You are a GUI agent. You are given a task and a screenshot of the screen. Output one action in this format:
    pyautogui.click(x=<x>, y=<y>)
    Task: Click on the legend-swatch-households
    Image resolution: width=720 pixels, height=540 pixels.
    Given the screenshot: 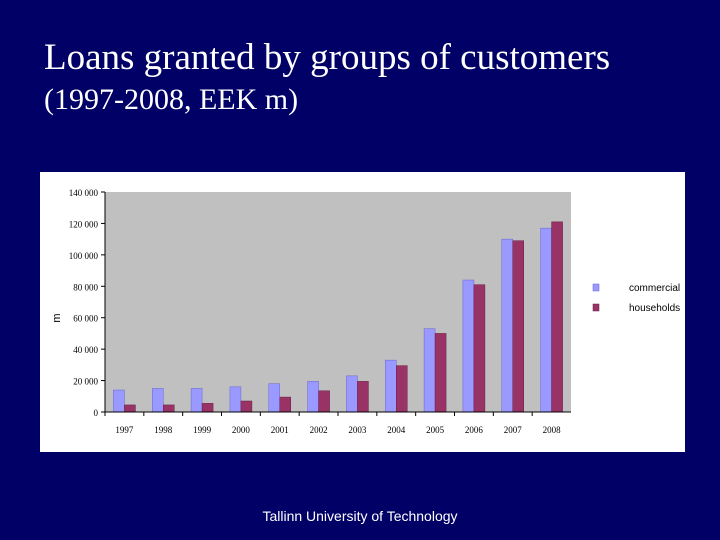 What is the action you would take?
    pyautogui.click(x=596, y=307)
    